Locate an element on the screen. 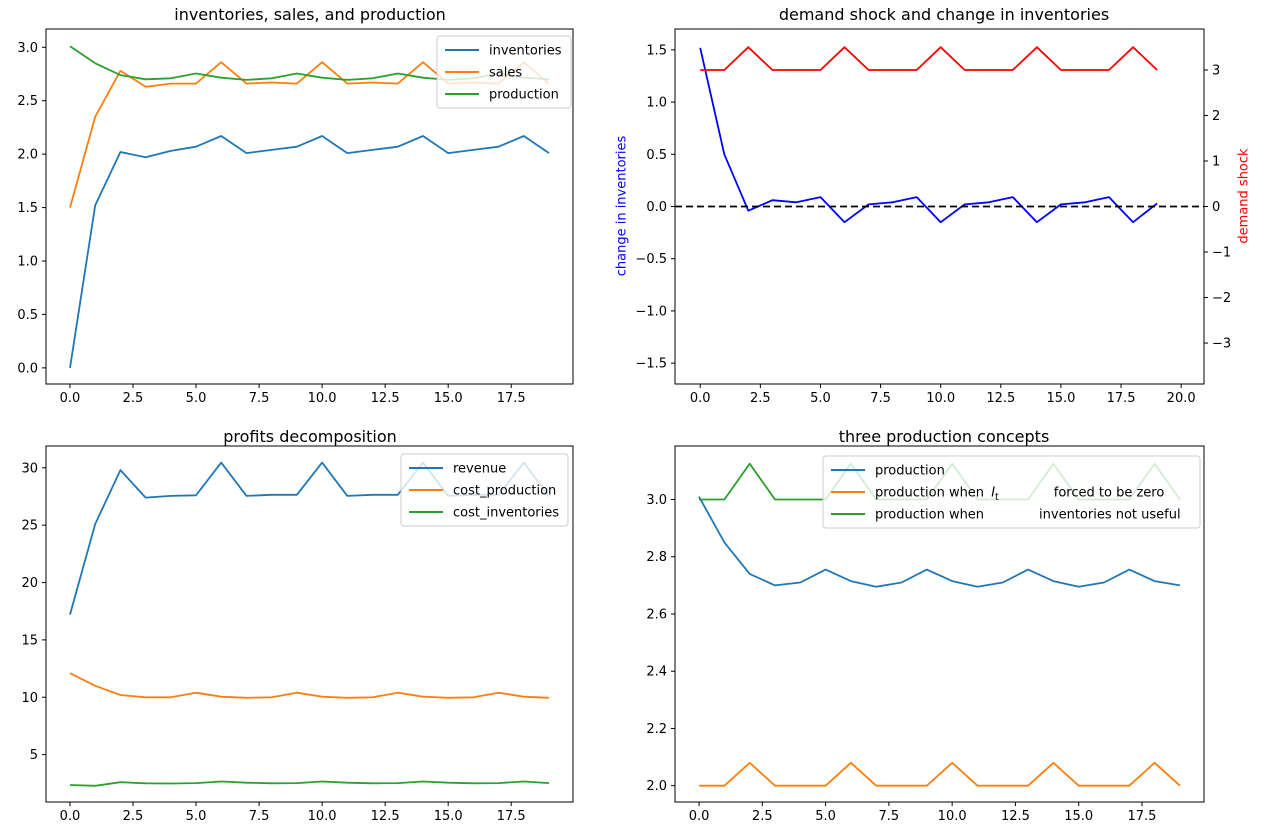 The height and width of the screenshot is (834, 1264). title-demand-shock-change-in-inventories: demand shock and change in inventories is located at coordinates (944, 14).